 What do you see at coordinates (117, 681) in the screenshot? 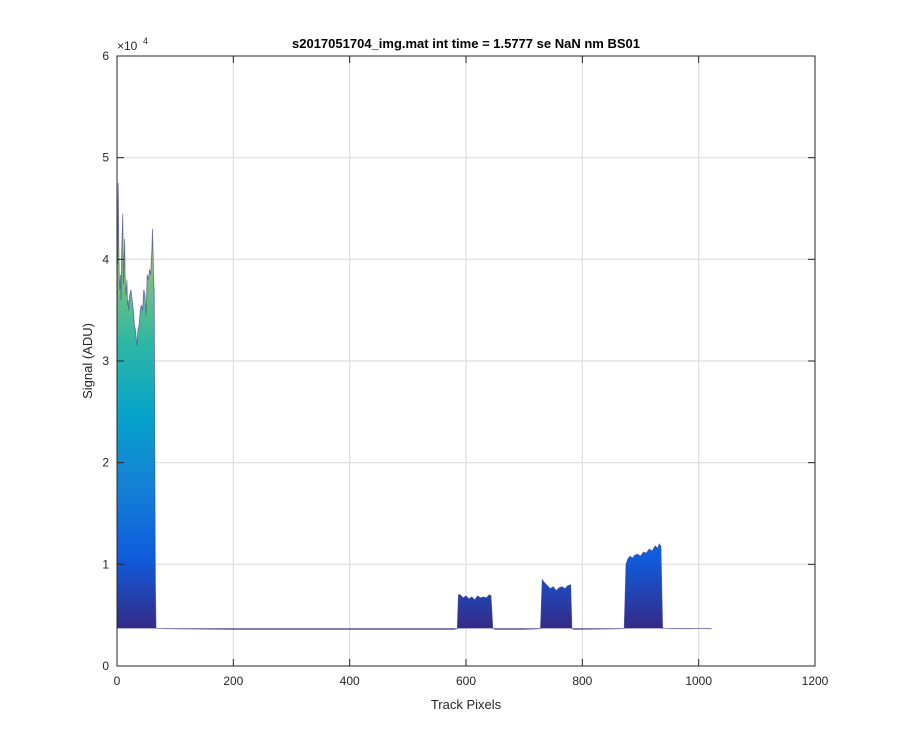
I see `x-tick-label: 0` at bounding box center [117, 681].